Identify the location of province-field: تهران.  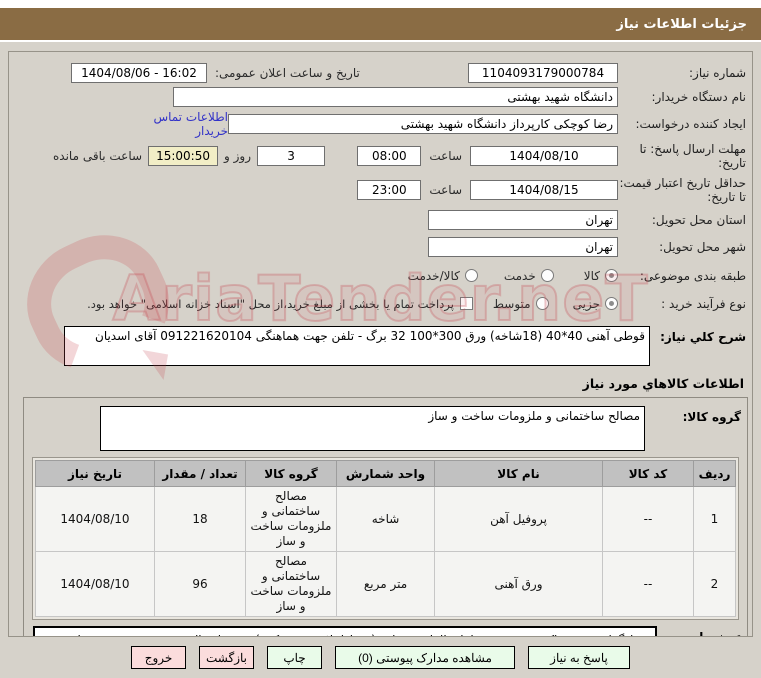
(523, 219).